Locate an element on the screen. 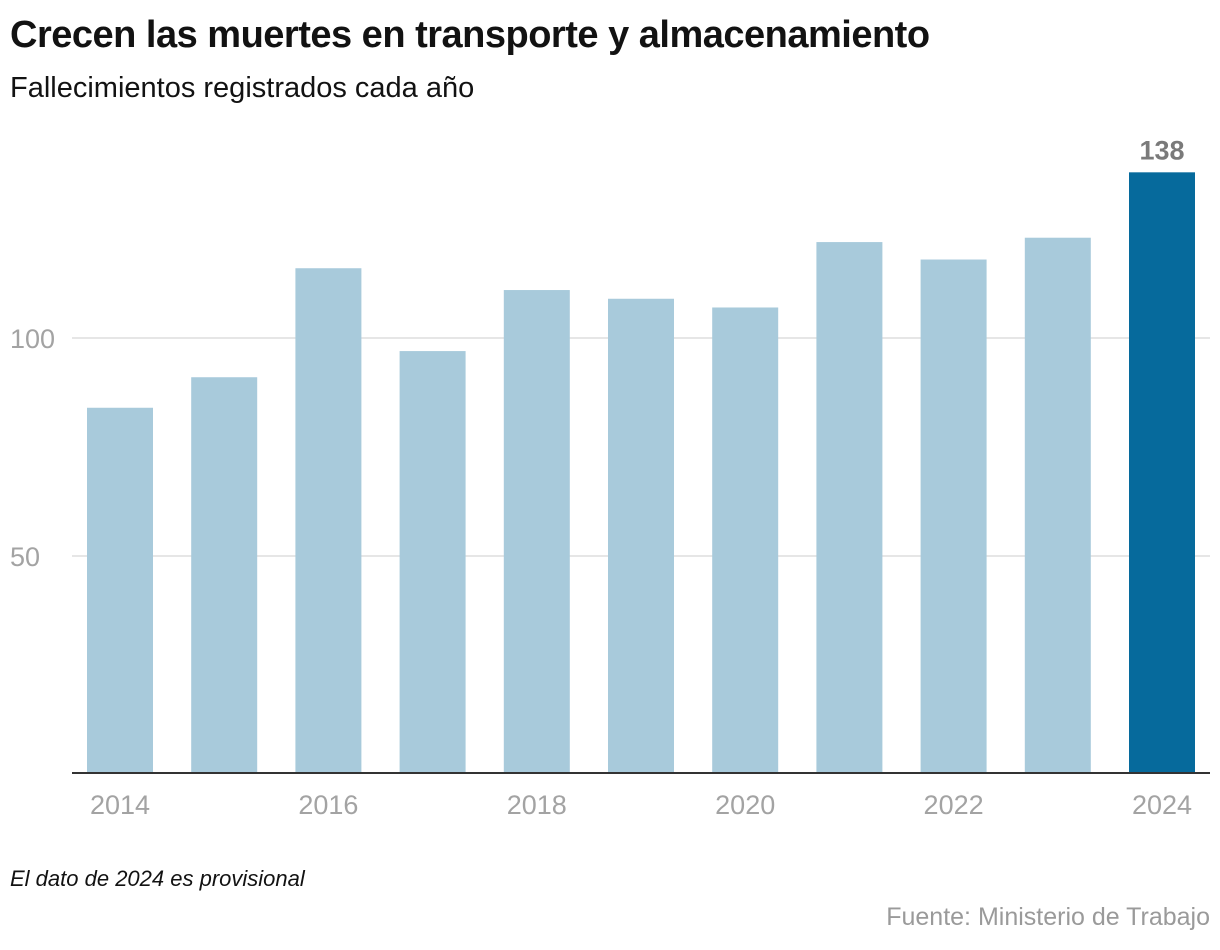 The width and height of the screenshot is (1220, 950). x-tick-label: 2020 is located at coordinates (745, 805).